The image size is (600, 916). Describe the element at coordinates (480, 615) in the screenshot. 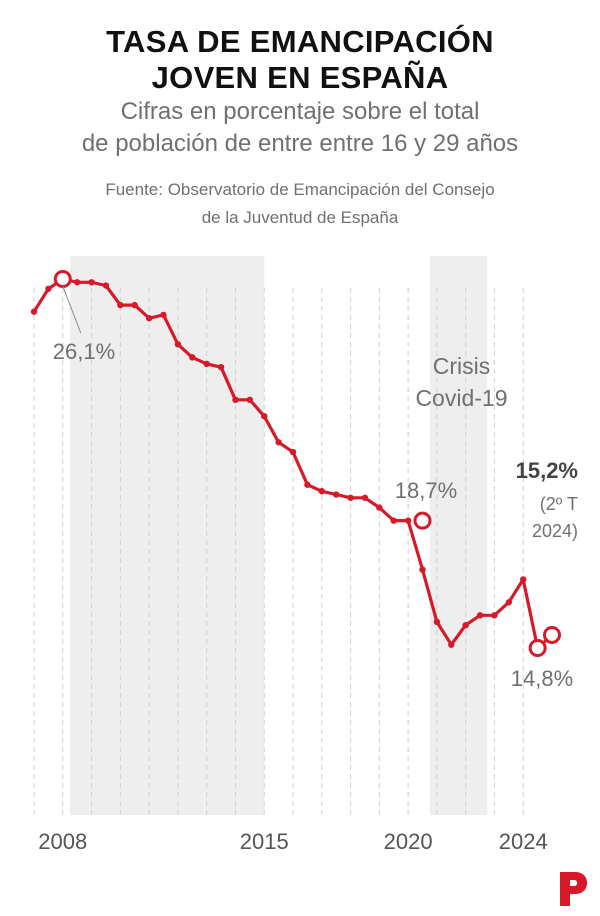

I see `data-point-2022.5` at that location.